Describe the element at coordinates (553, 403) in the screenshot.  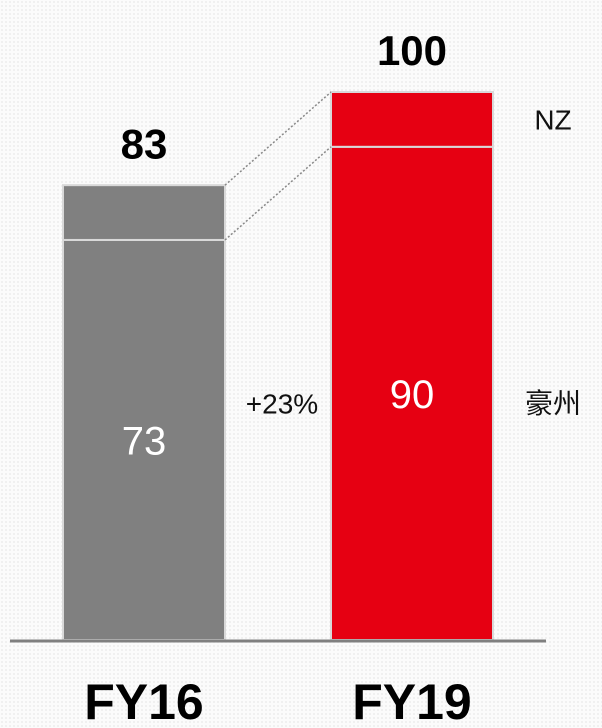
I see `legend-label: 豪州` at that location.